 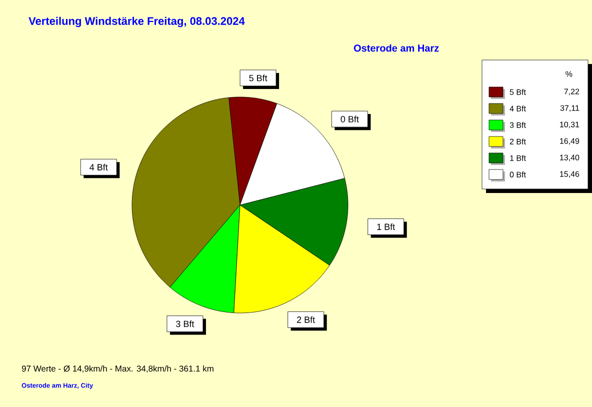 What do you see at coordinates (99, 167) in the screenshot?
I see `slice-label: 4 Bft` at bounding box center [99, 167].